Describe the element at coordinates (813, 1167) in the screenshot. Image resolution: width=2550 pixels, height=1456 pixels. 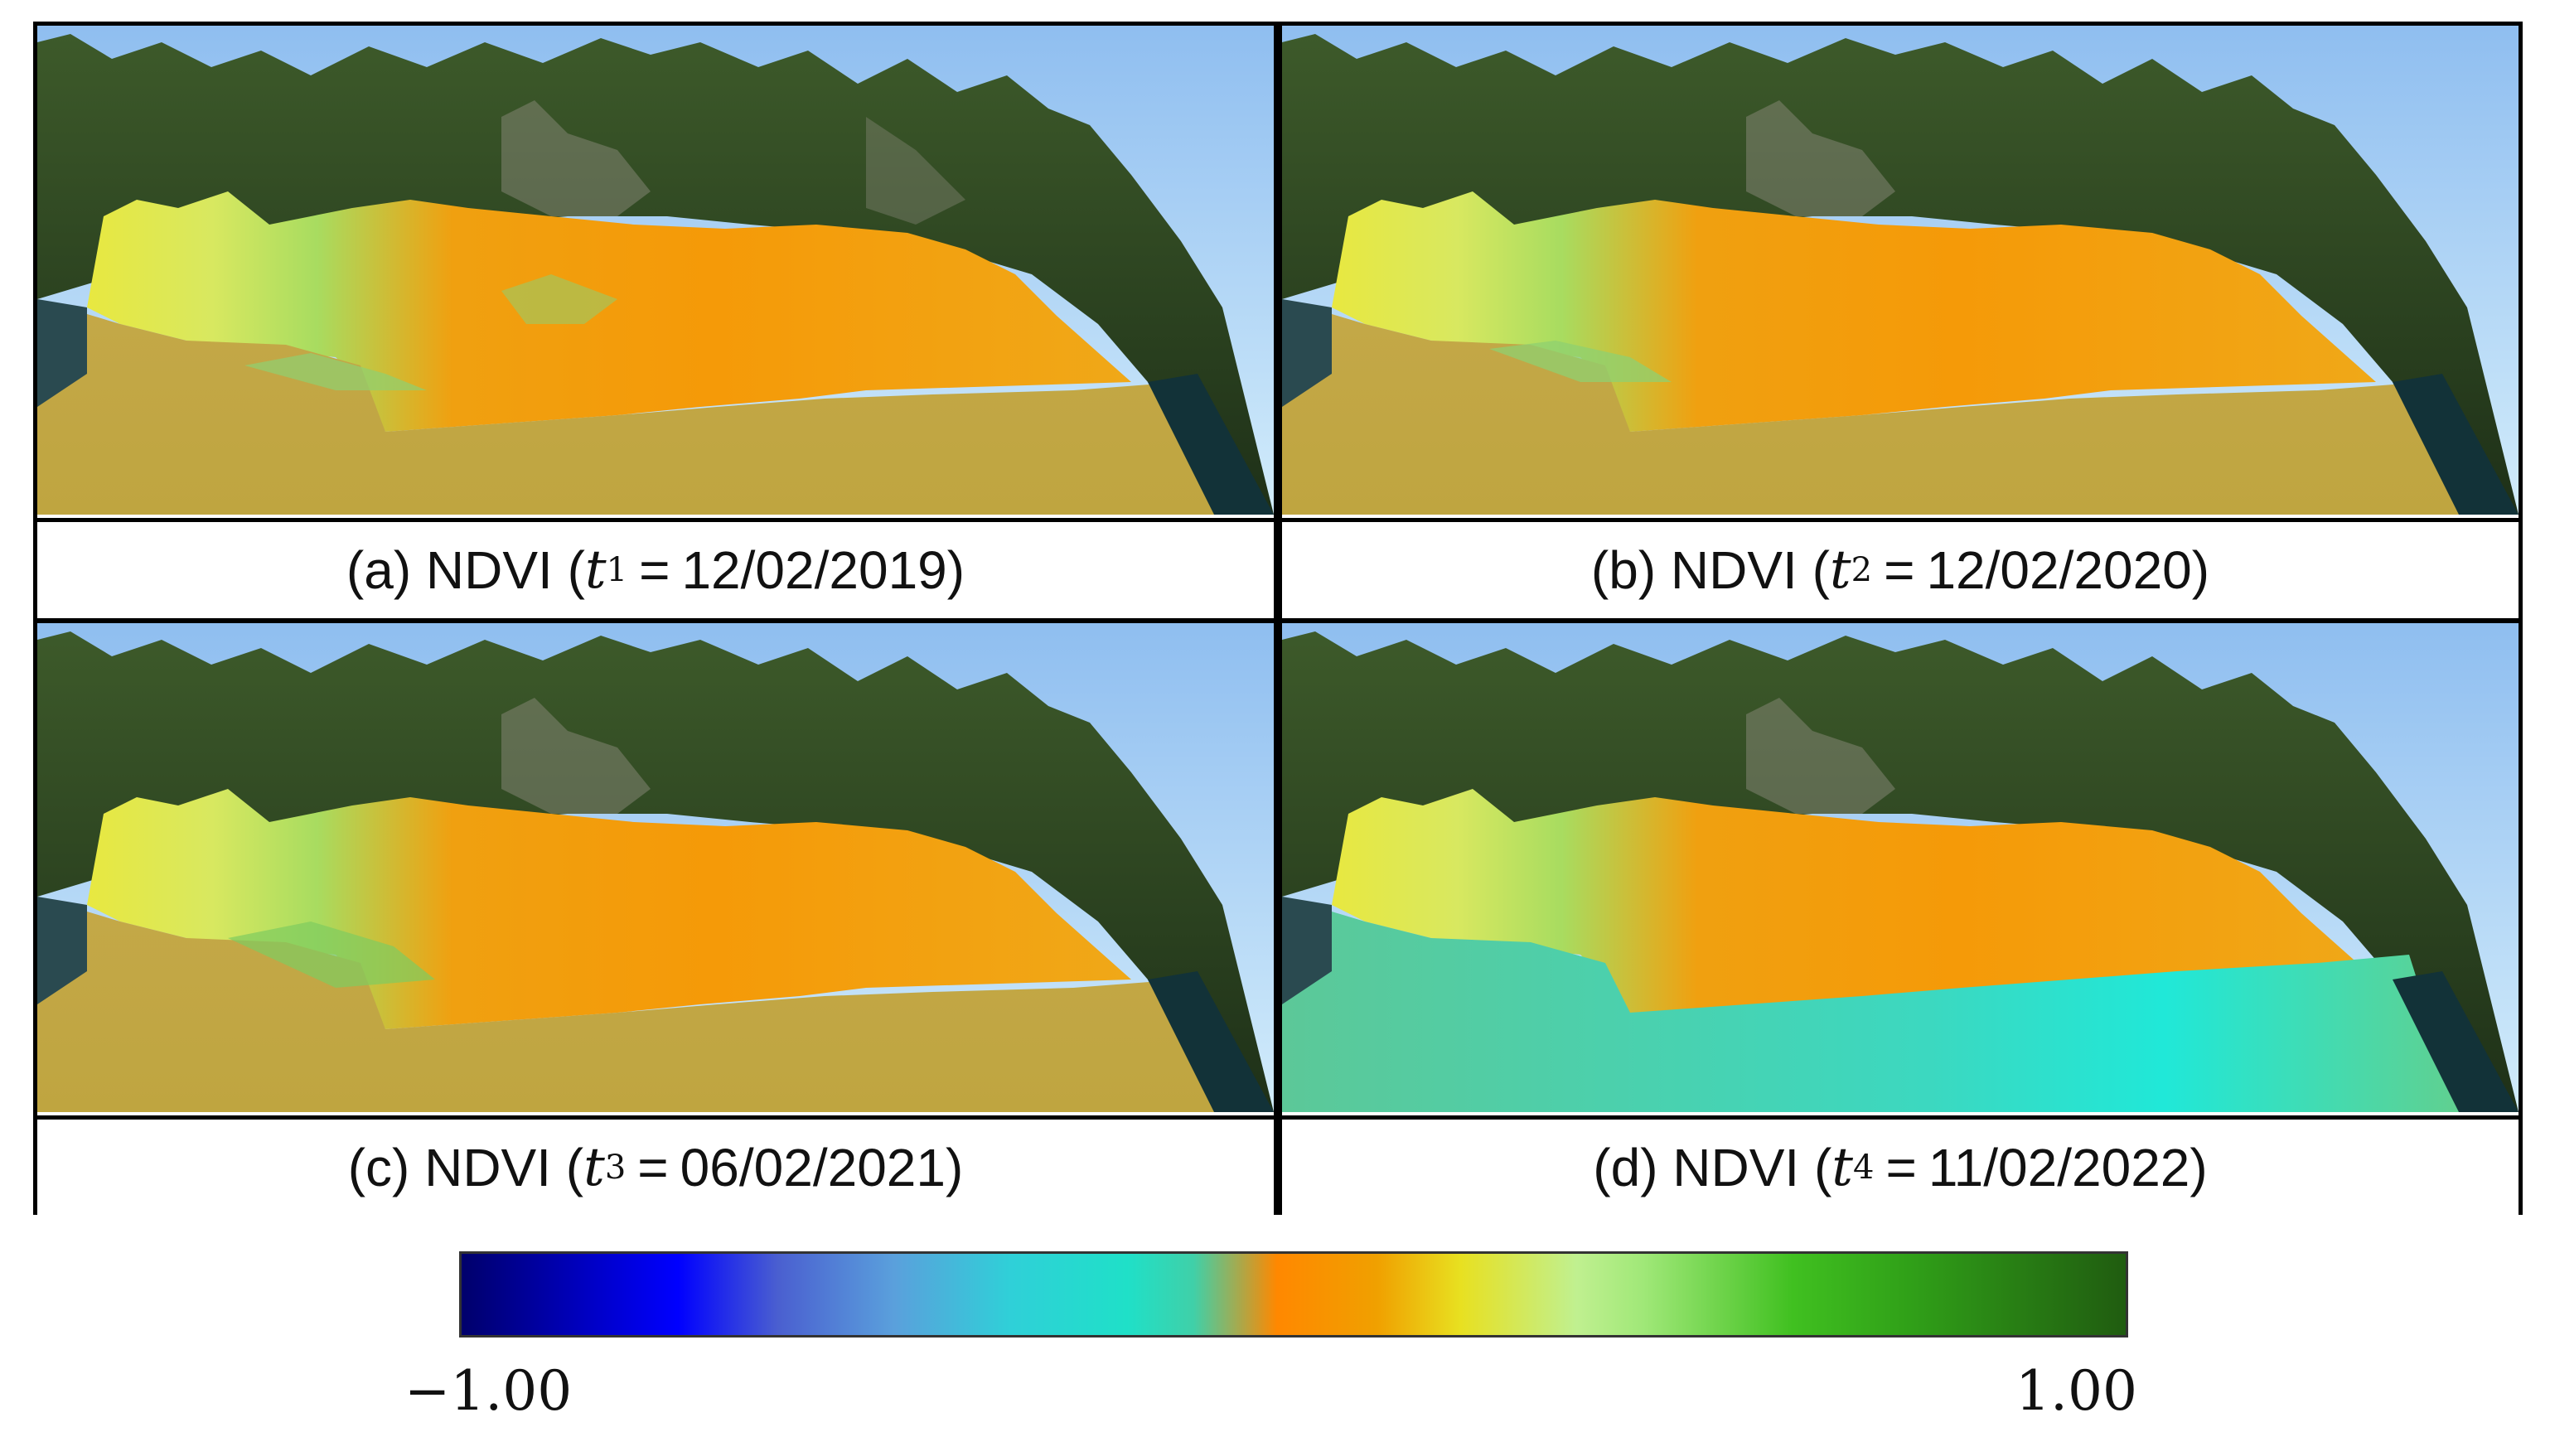
I see `caption-date: 06/02/2021` at that location.